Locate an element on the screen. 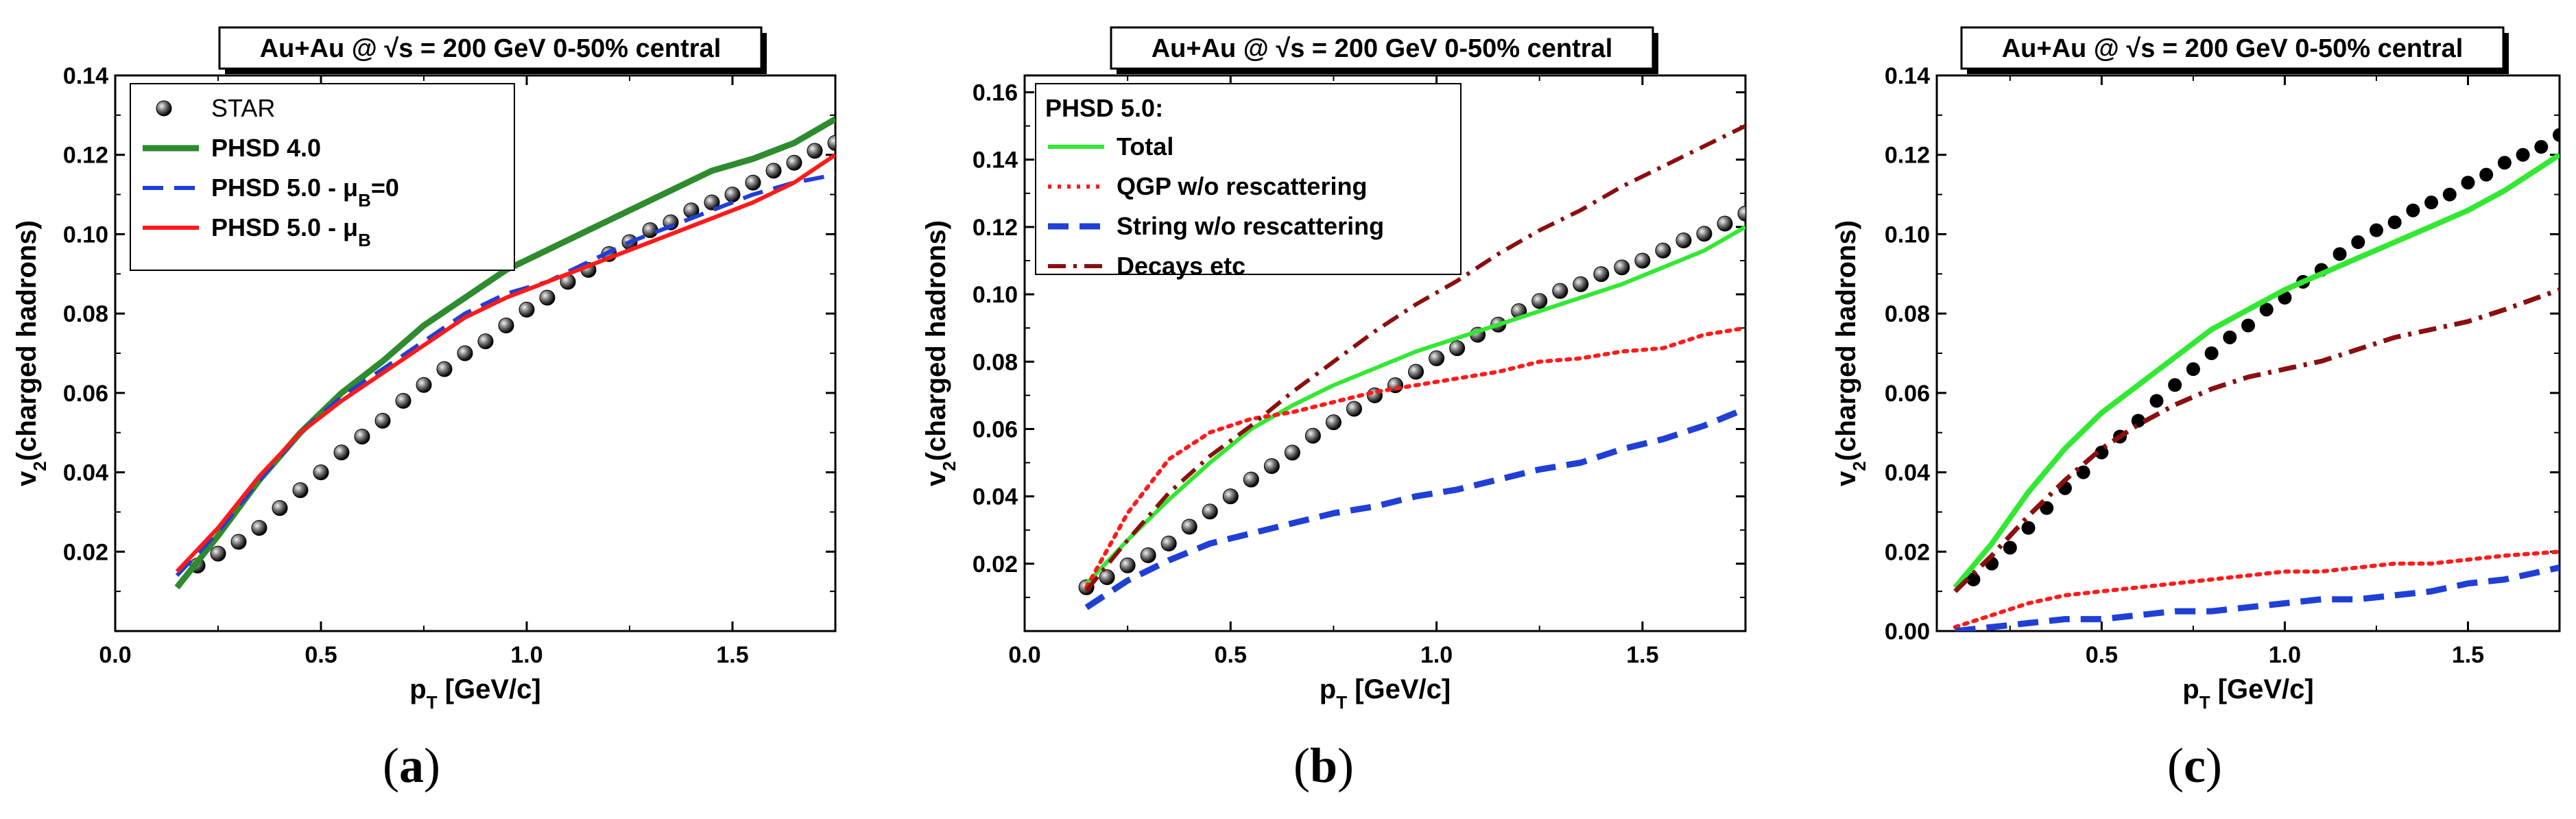 This screenshot has height=819, width=2576. panel-label-letter: a is located at coordinates (411, 765).